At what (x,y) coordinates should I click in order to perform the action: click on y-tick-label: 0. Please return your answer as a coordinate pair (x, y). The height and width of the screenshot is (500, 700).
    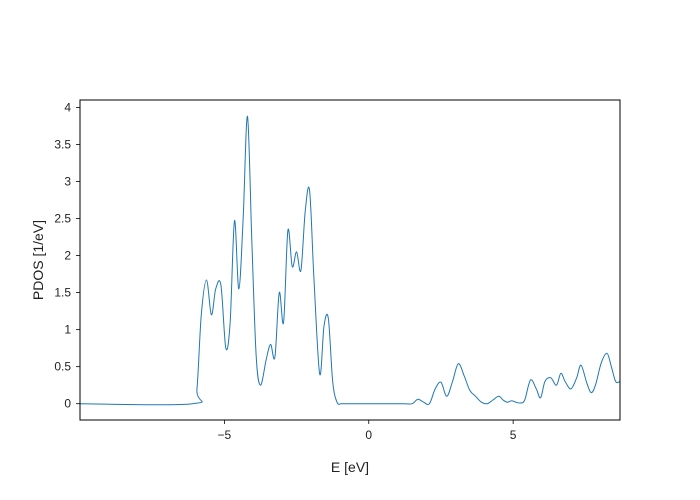
    Looking at the image, I should click on (67, 404).